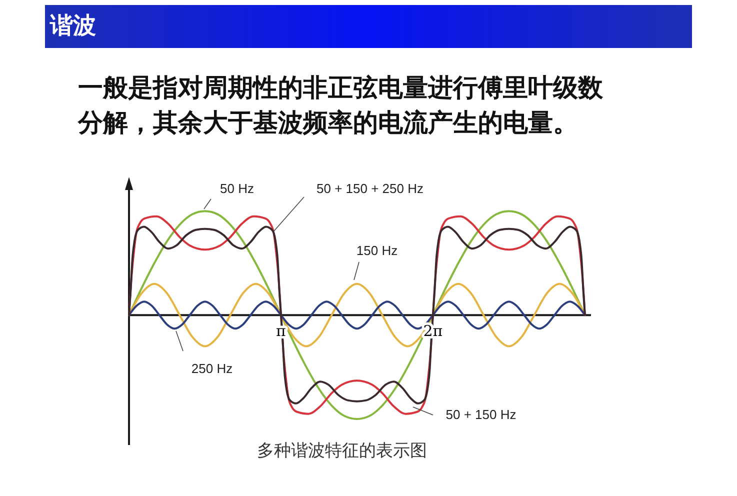  What do you see at coordinates (237, 188) in the screenshot?
I see `series-label: 50 Hz` at bounding box center [237, 188].